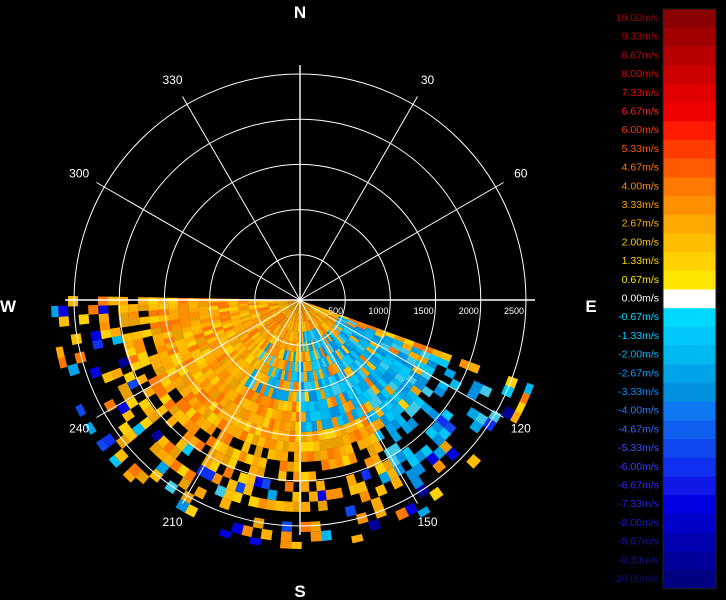  What do you see at coordinates (640, 149) in the screenshot?
I see `legend-label: 5.33m/s` at bounding box center [640, 149].